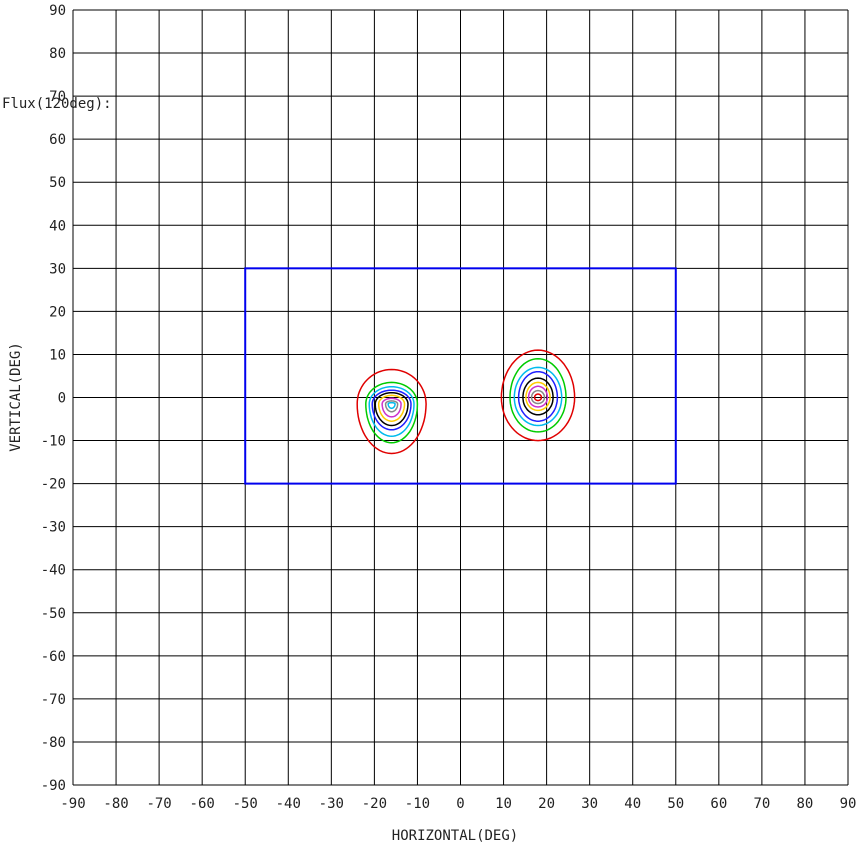 The width and height of the screenshot is (858, 848). I want to click on y-tick-label: 40, so click(57, 226).